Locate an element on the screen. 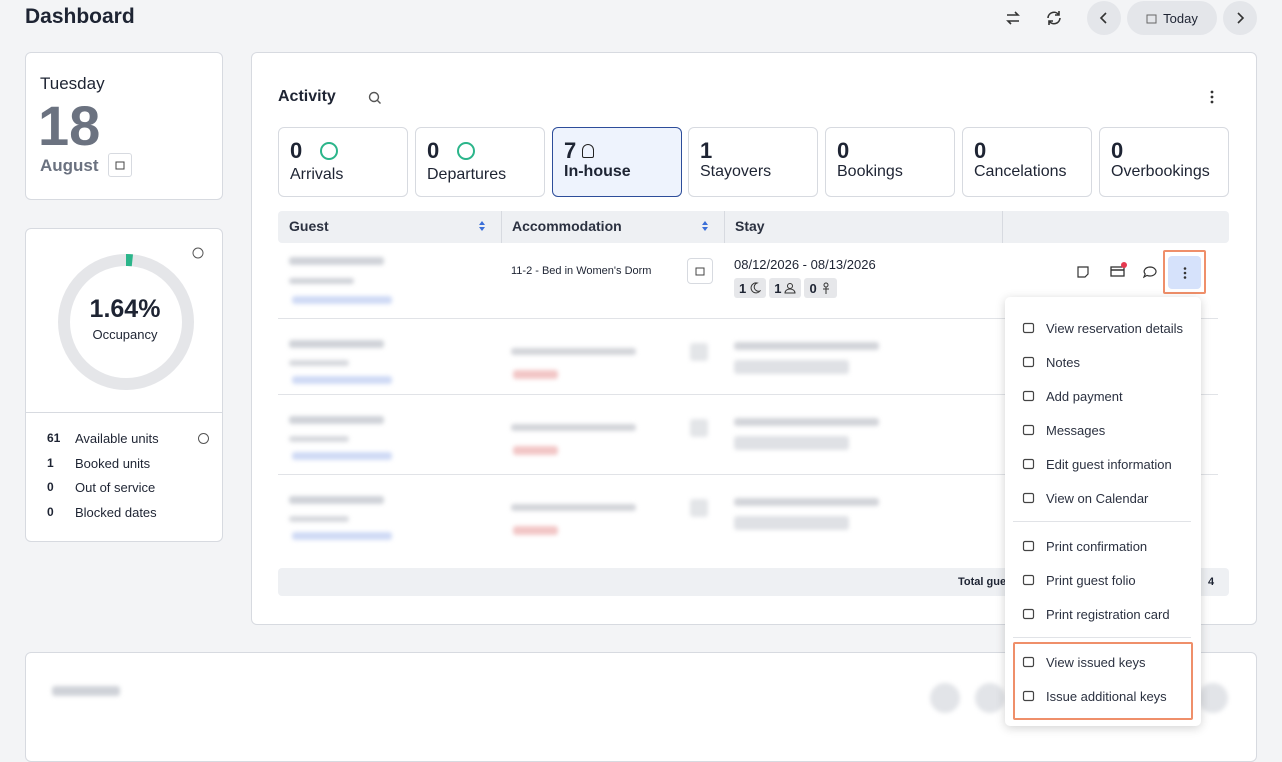 The image size is (1282, 762). payment-icon is located at coordinates (1119, 270).